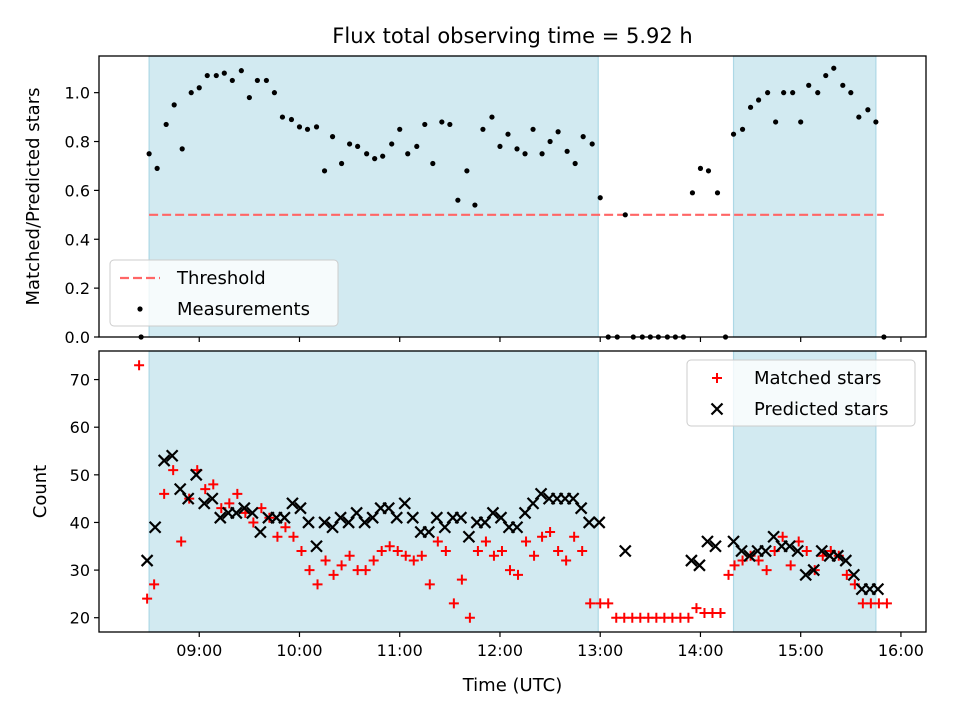 The width and height of the screenshot is (960, 720). I want to click on chart-title: Flux total observing time = 5.92 h, so click(512, 36).